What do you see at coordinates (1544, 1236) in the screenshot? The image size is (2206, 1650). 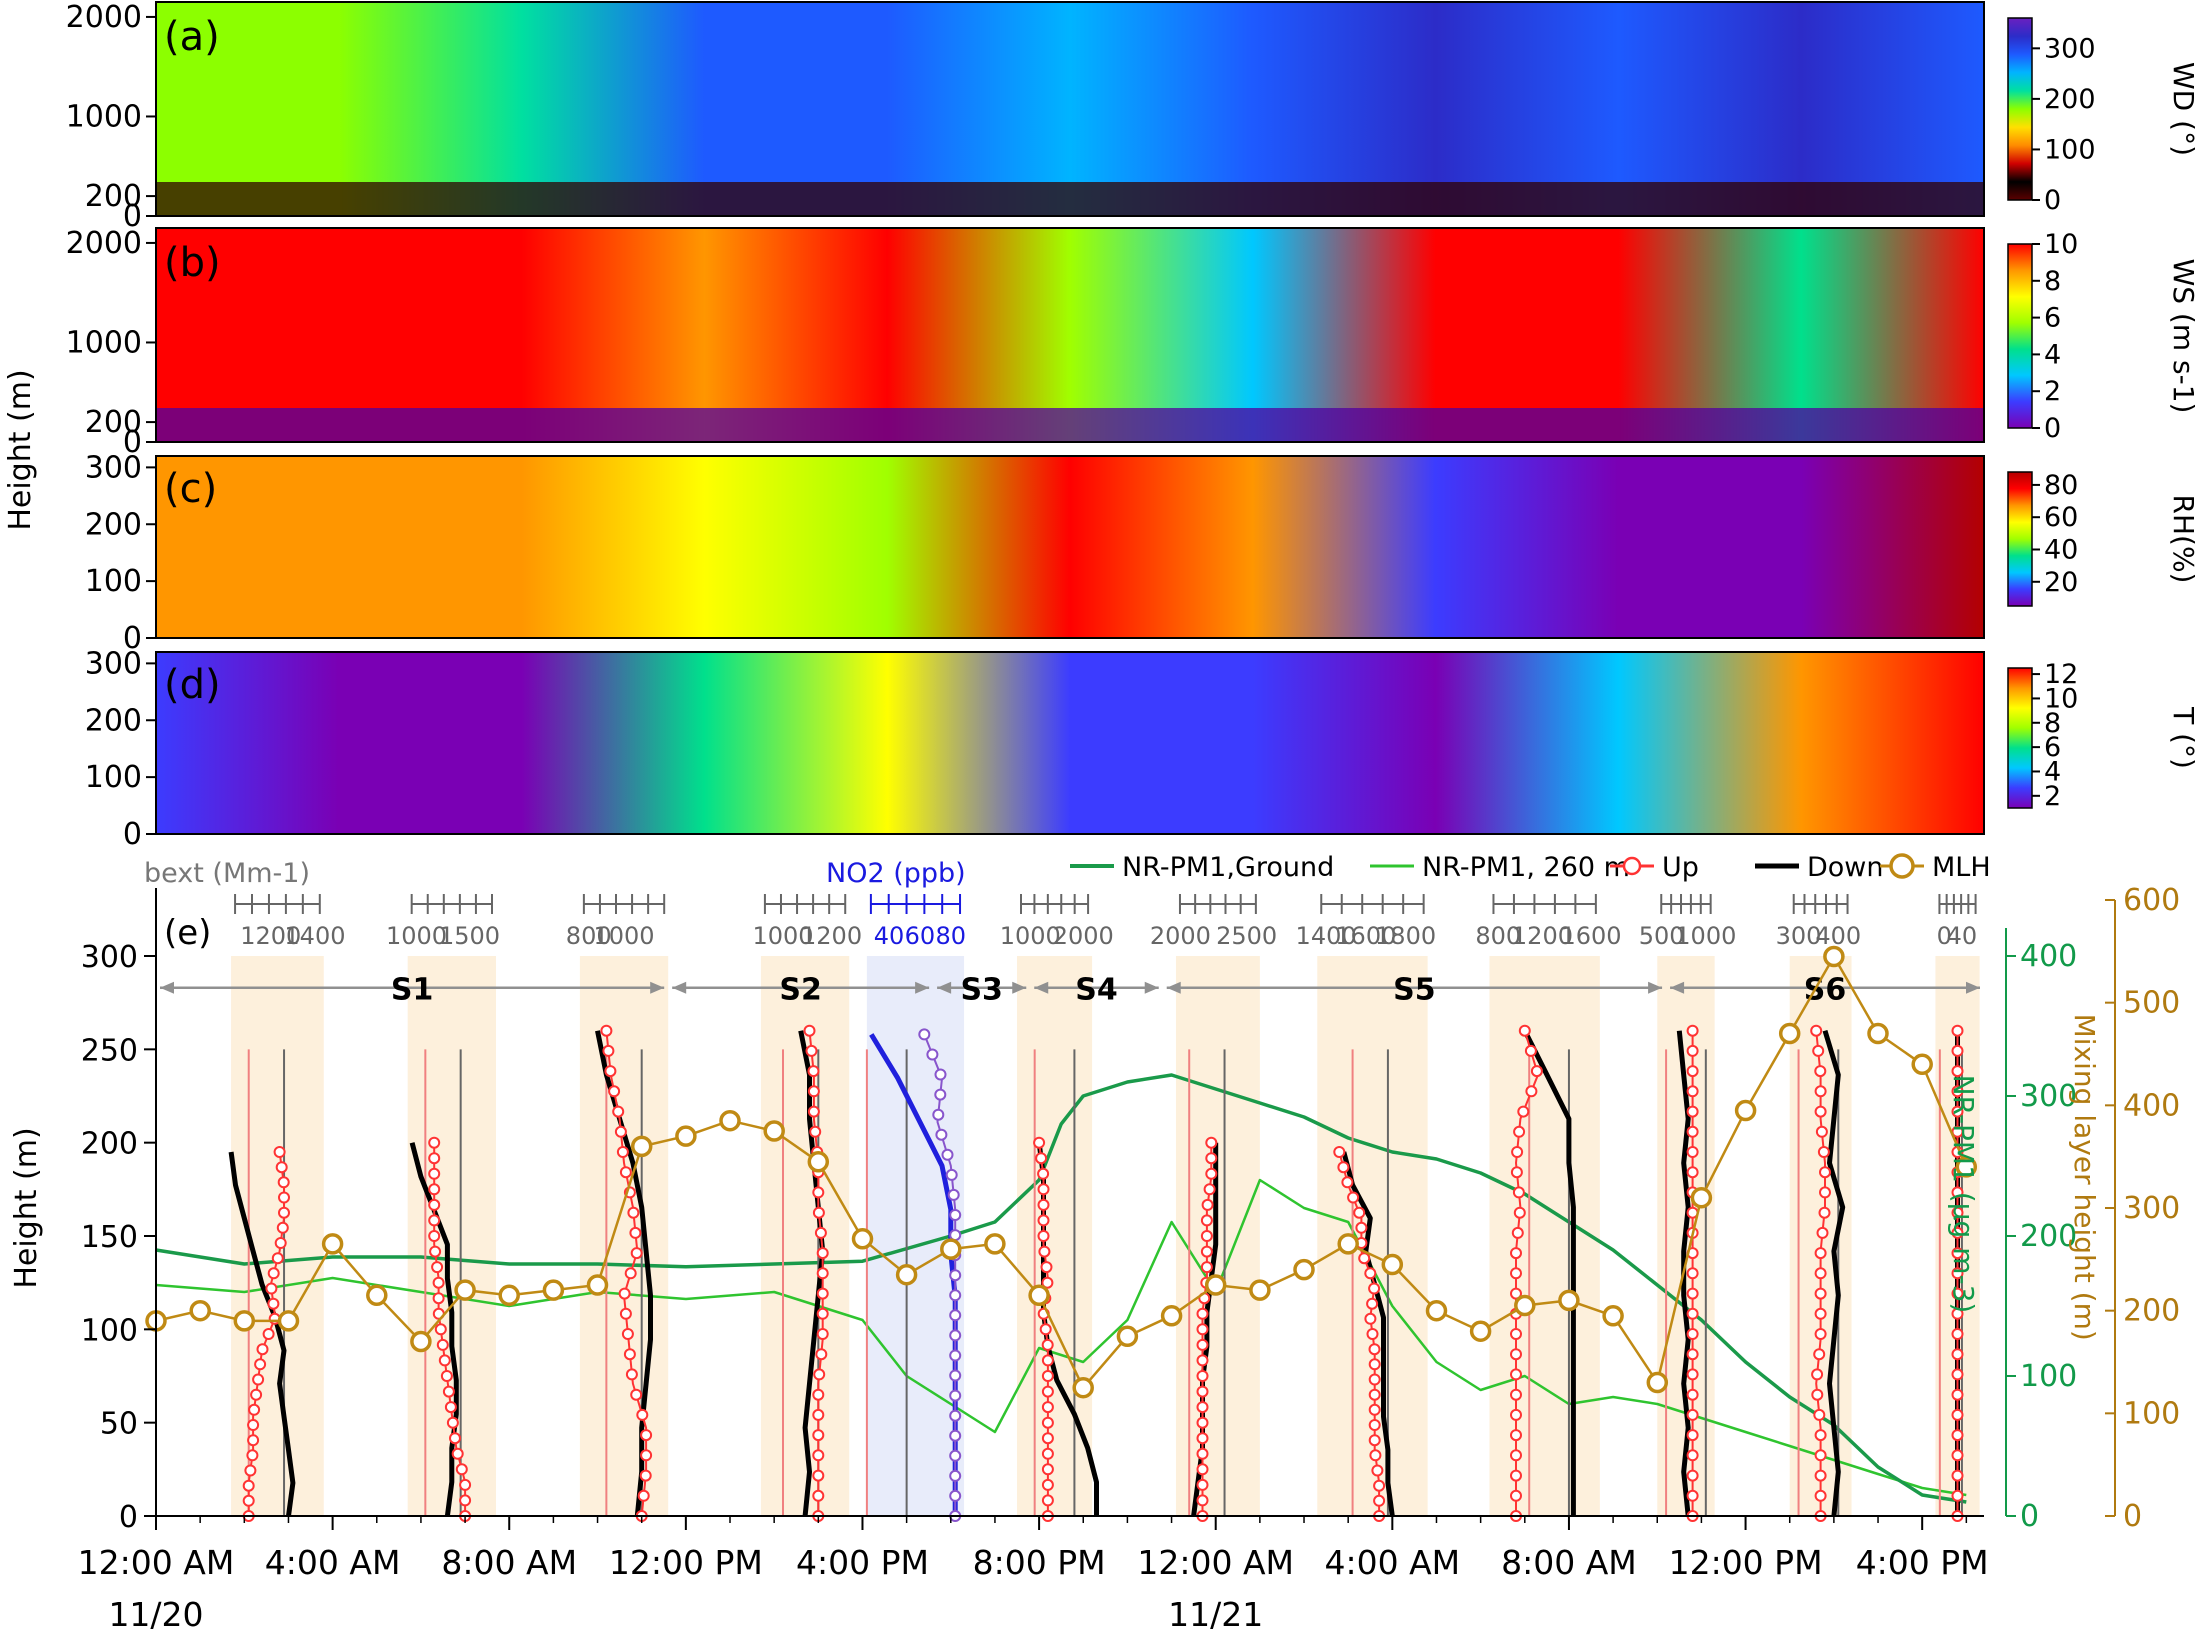 I see `profile-band` at bounding box center [1544, 1236].